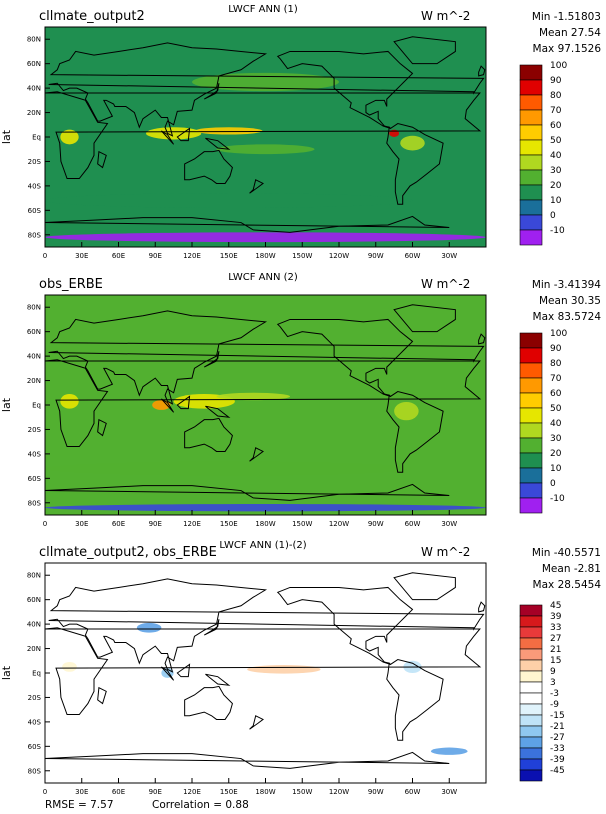  I want to click on colorbar-label: 15, so click(555, 661).